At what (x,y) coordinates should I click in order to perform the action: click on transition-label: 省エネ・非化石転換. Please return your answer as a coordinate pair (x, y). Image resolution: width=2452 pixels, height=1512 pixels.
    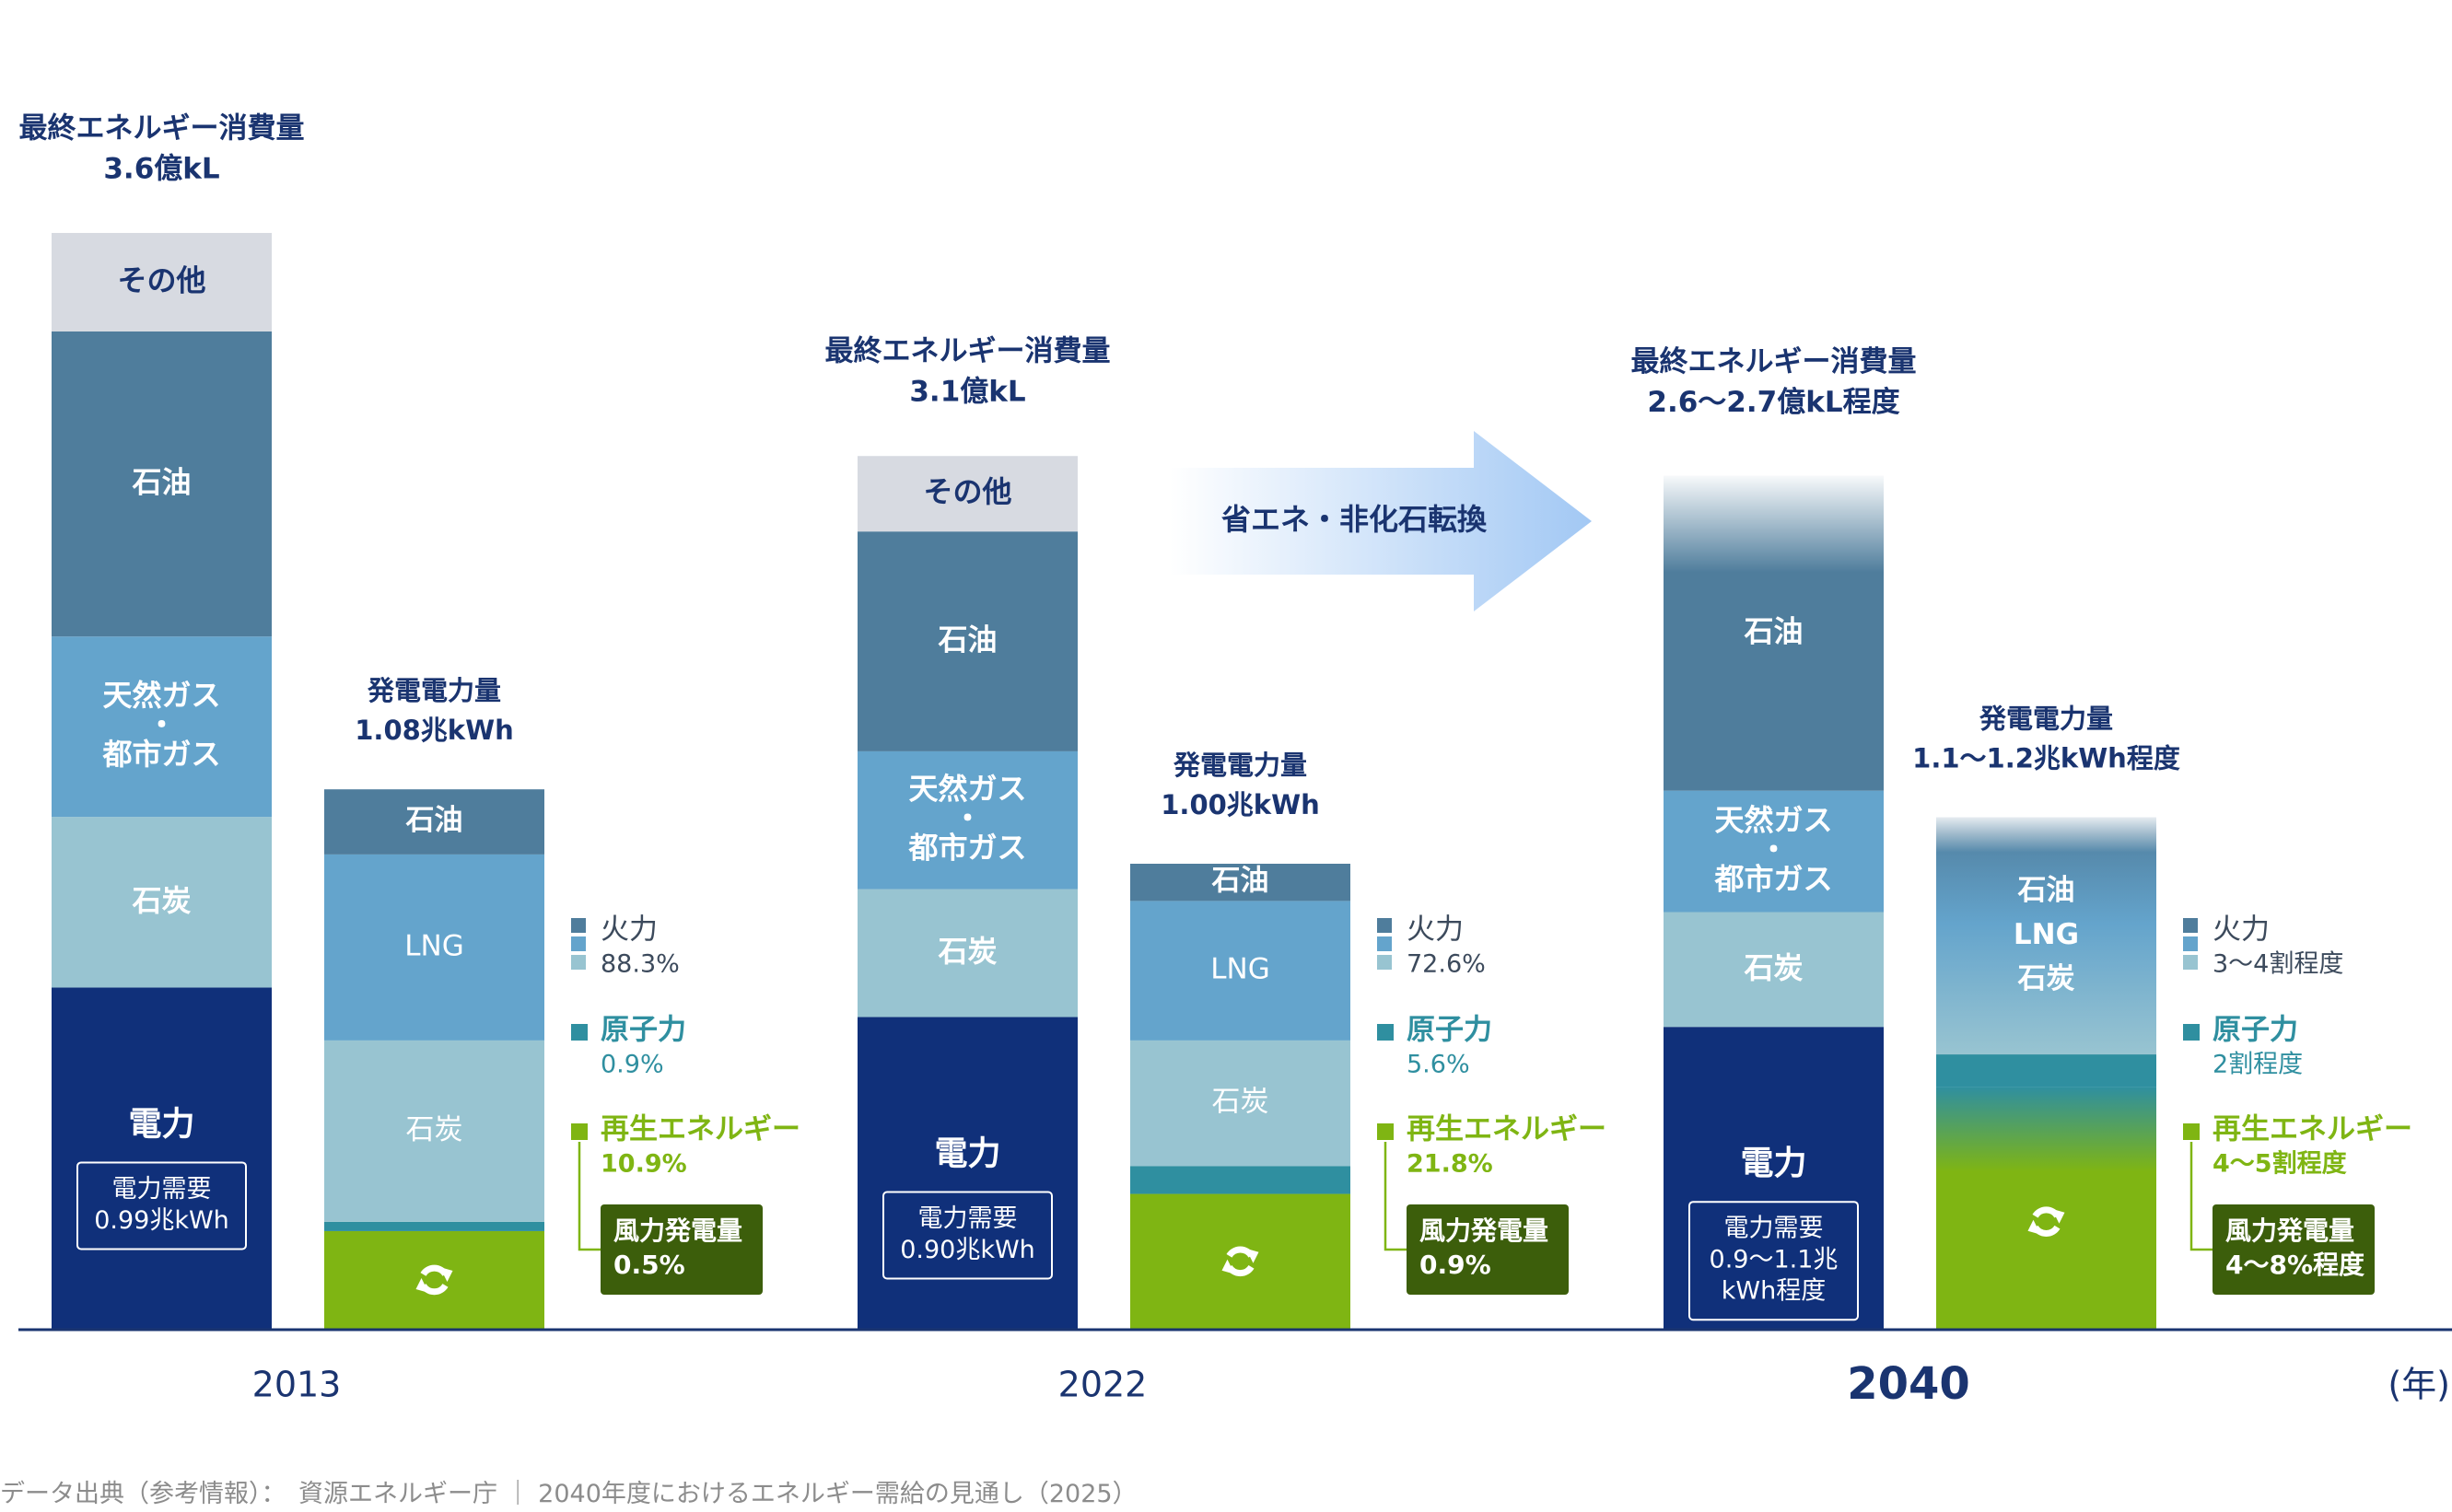
    Looking at the image, I should click on (1354, 520).